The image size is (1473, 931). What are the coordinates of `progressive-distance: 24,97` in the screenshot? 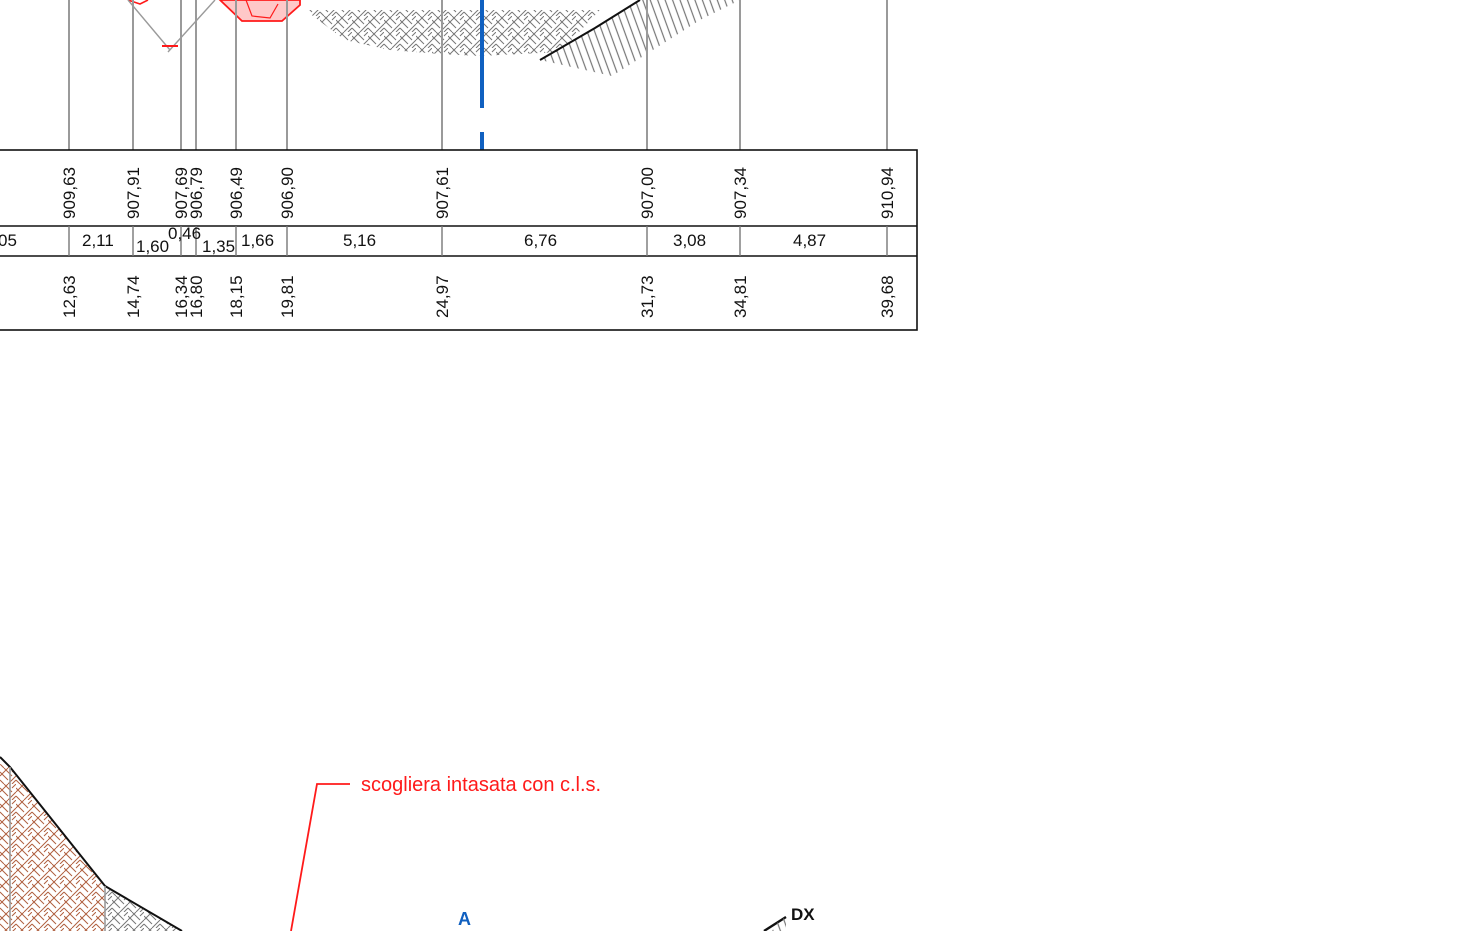 It's located at (442, 296).